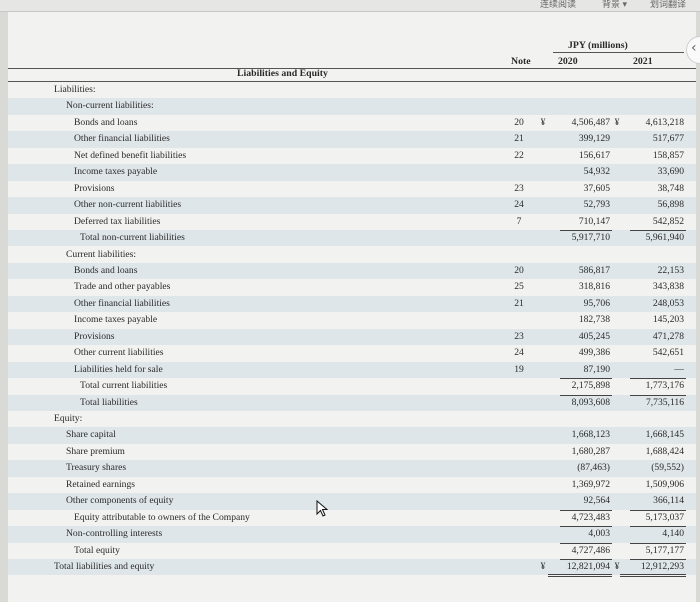 This screenshot has height=602, width=700. I want to click on table-row: Liabilities:, so click(352, 90).